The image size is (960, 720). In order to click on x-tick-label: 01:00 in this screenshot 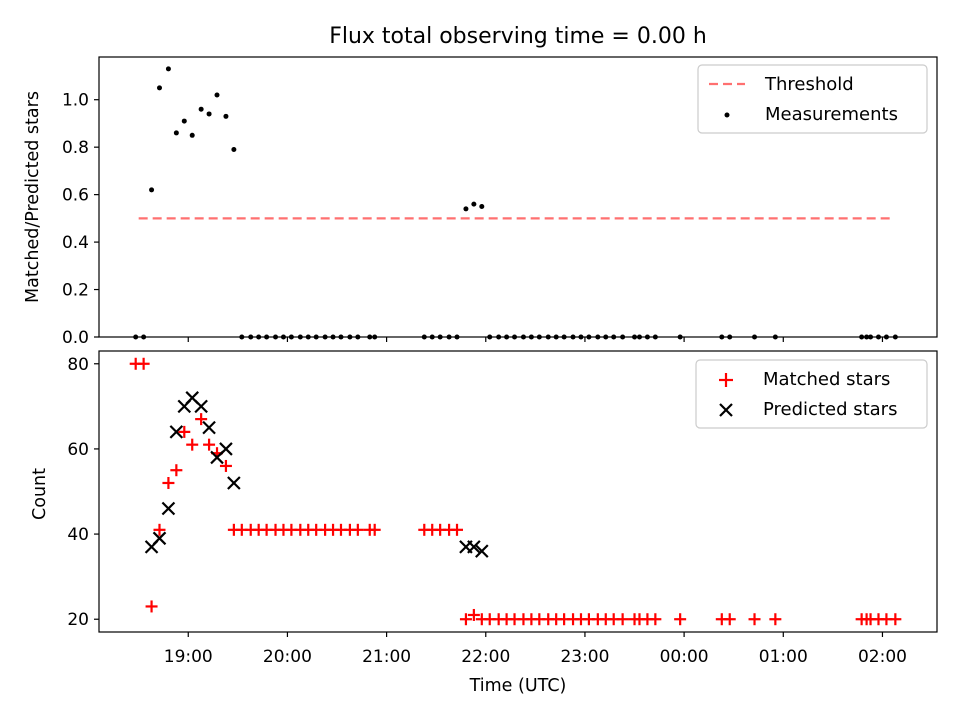, I will do `click(783, 657)`.